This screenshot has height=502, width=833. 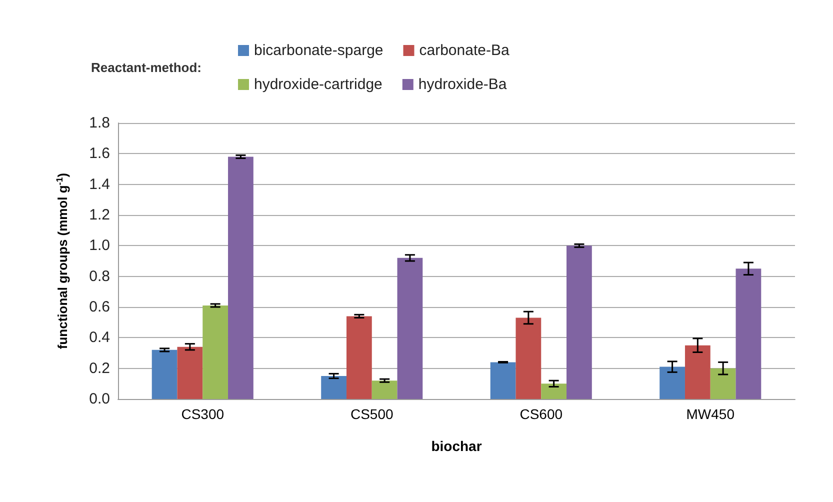 What do you see at coordinates (541, 414) in the screenshot?
I see `x-tick-label: CS600` at bounding box center [541, 414].